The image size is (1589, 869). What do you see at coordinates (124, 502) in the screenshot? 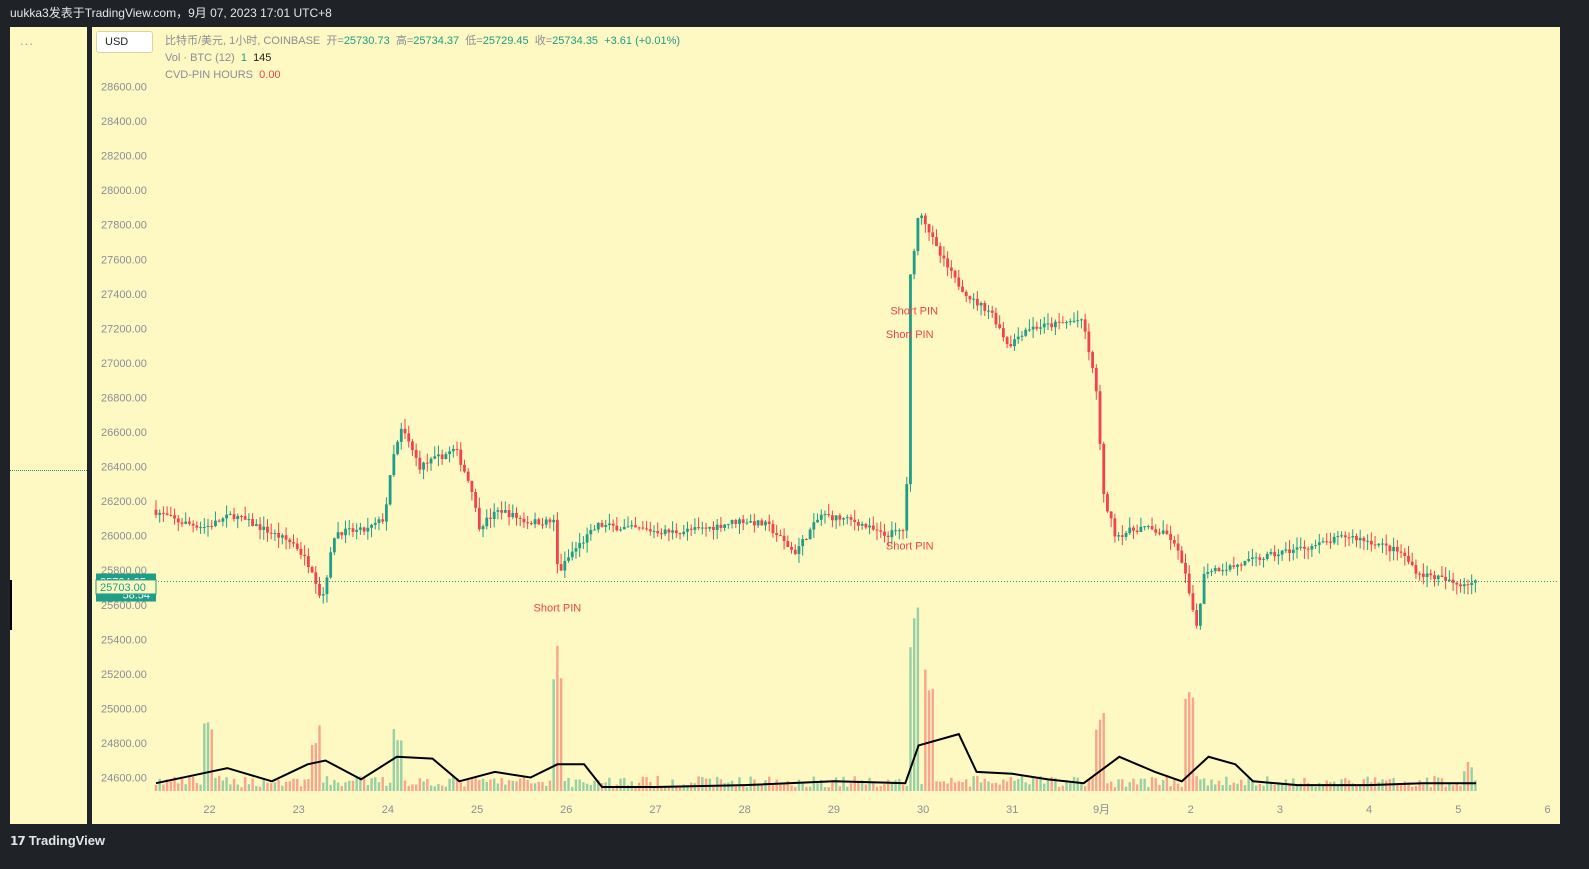
I see `y-tick-label: 26200.00` at bounding box center [124, 502].